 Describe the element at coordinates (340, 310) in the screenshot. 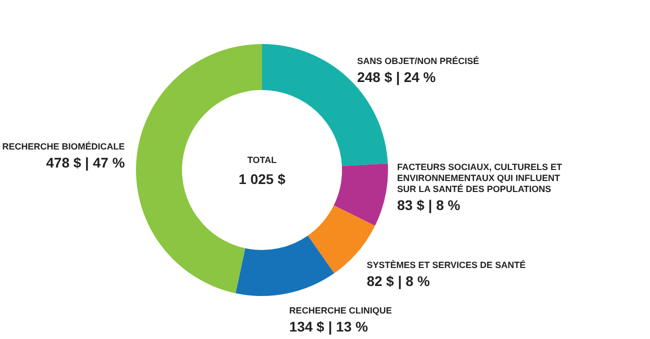

I see `slice-label: RECHERCHE CLINIQUE` at that location.